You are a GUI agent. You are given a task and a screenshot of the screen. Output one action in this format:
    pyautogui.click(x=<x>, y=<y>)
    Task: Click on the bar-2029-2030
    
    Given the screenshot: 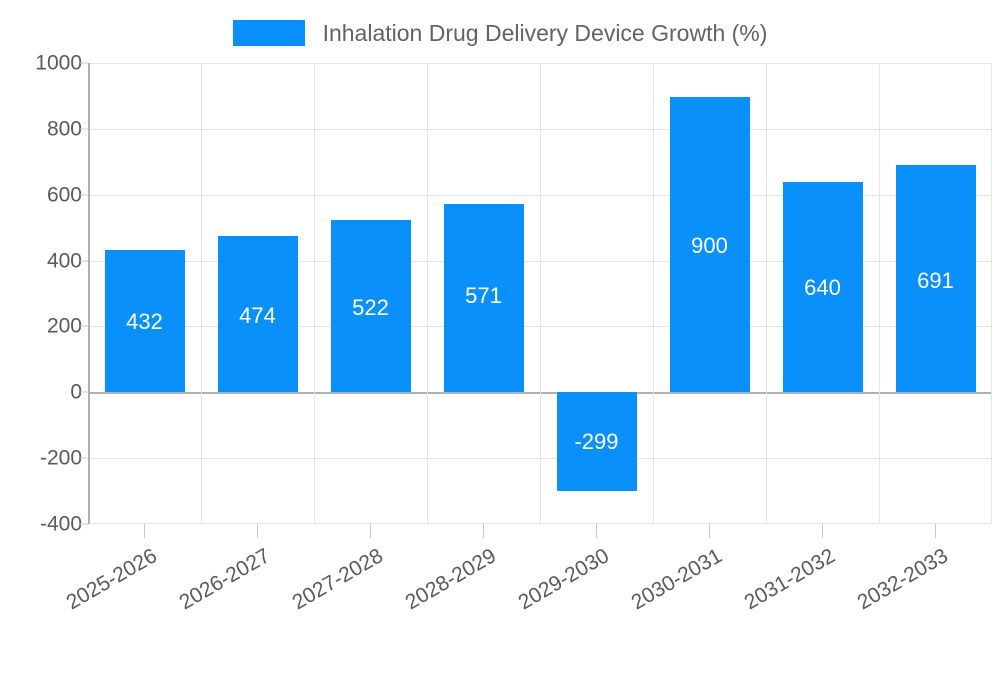 What is the action you would take?
    pyautogui.click(x=596, y=441)
    